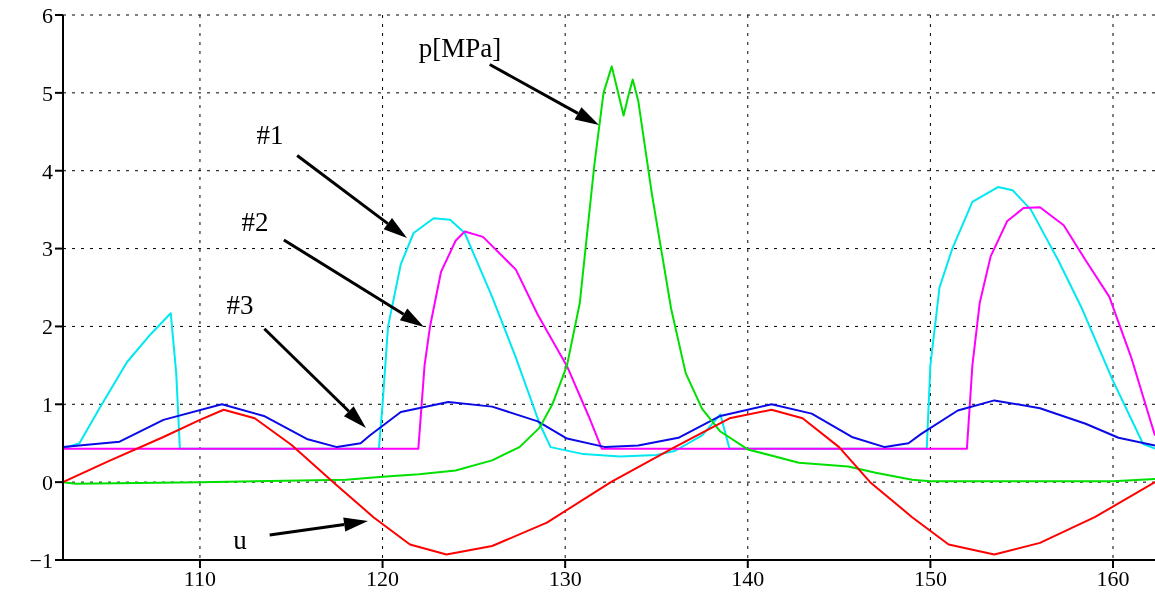 Image resolution: width=1155 pixels, height=608 pixels. Describe the element at coordinates (1113, 578) in the screenshot. I see `x-tick-label: 160` at that location.